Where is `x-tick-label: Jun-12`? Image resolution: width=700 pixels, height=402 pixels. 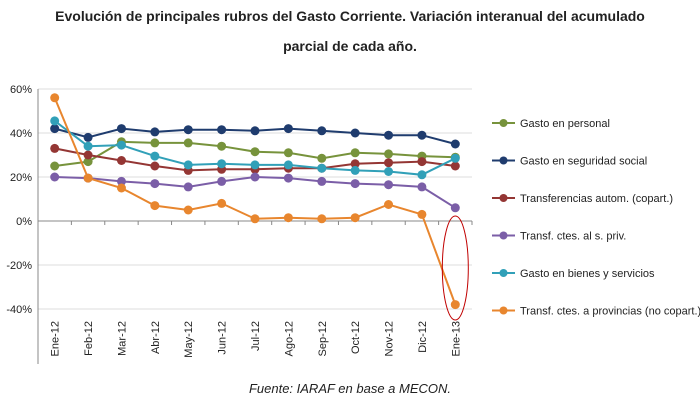 x-tick-label: Jun-12 is located at coordinates (223, 338).